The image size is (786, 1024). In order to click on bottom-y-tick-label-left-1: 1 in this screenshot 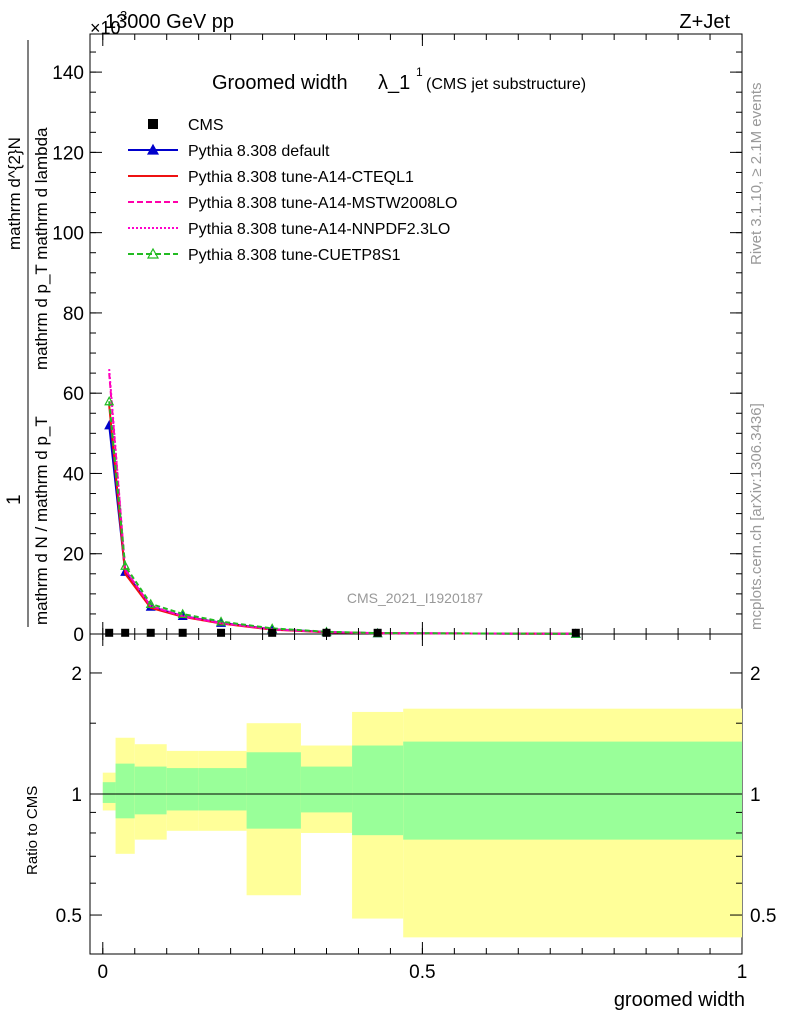, I will do `click(76, 795)`.